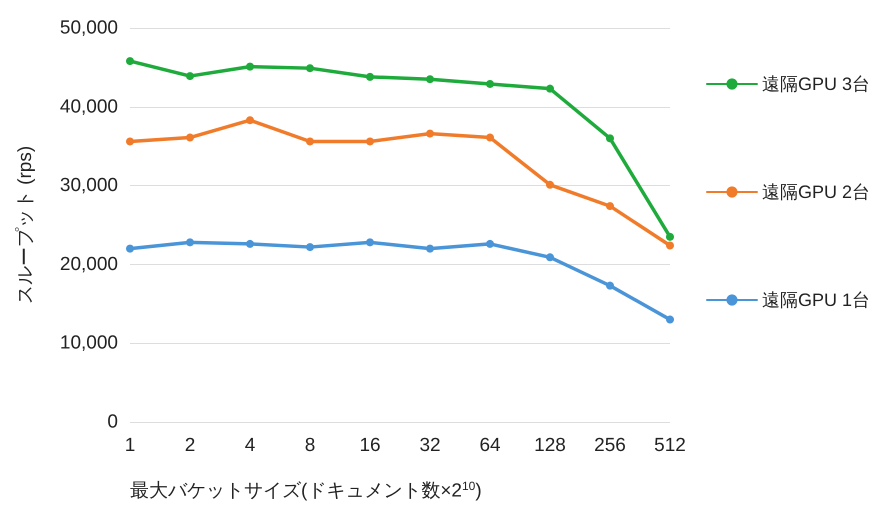 The image size is (893, 510). Describe the element at coordinates (816, 192) in the screenshot. I see `legend-label: 遠隔GPU 2台` at that location.